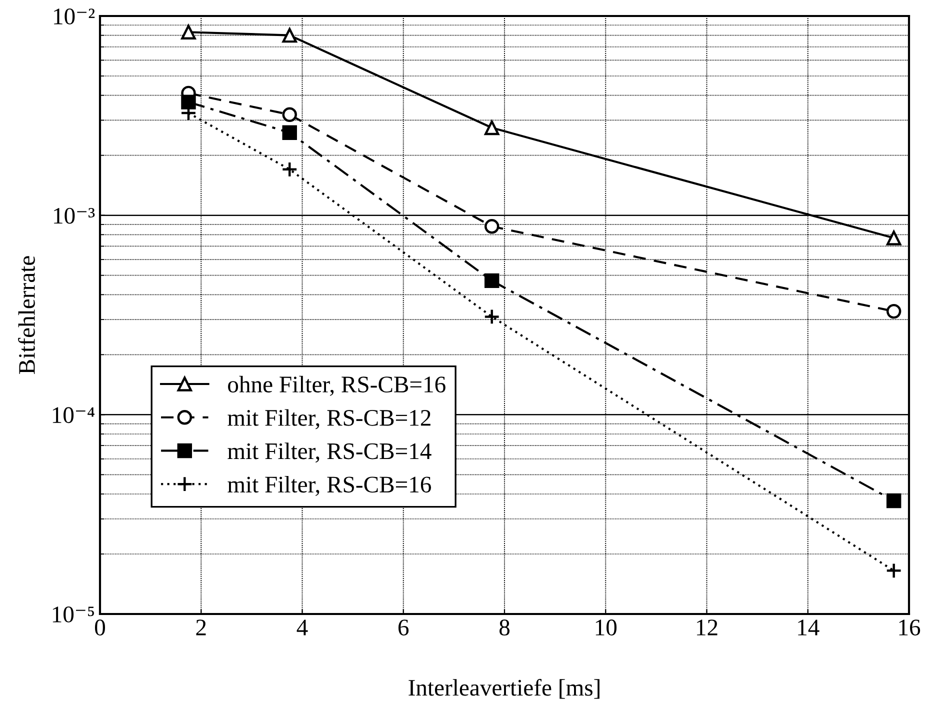 The width and height of the screenshot is (929, 704). Describe the element at coordinates (26, 315) in the screenshot. I see `y-axis-title: Bitfehlerrate` at that location.